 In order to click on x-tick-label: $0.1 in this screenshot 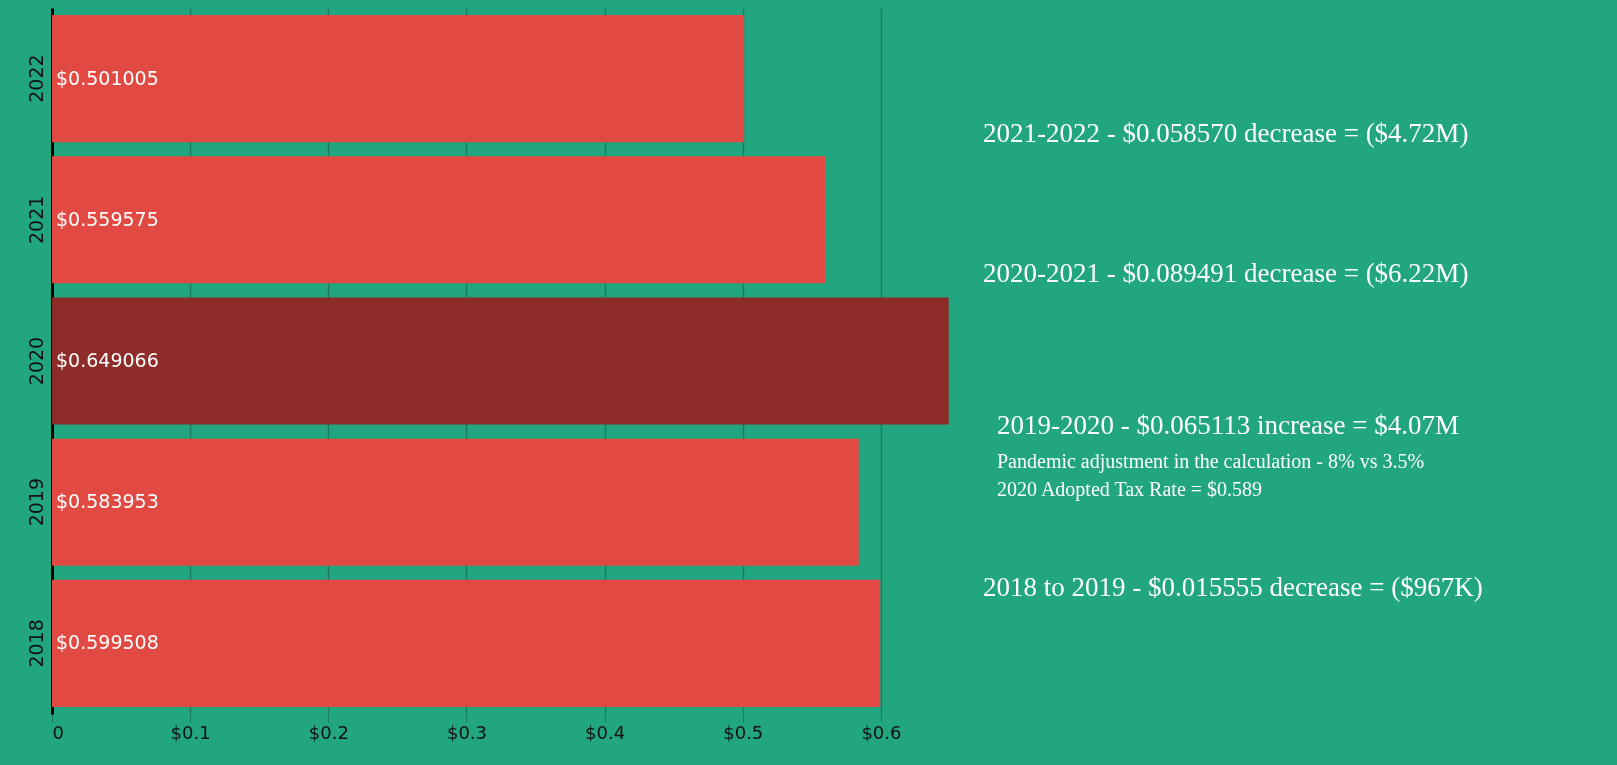, I will do `click(190, 732)`.